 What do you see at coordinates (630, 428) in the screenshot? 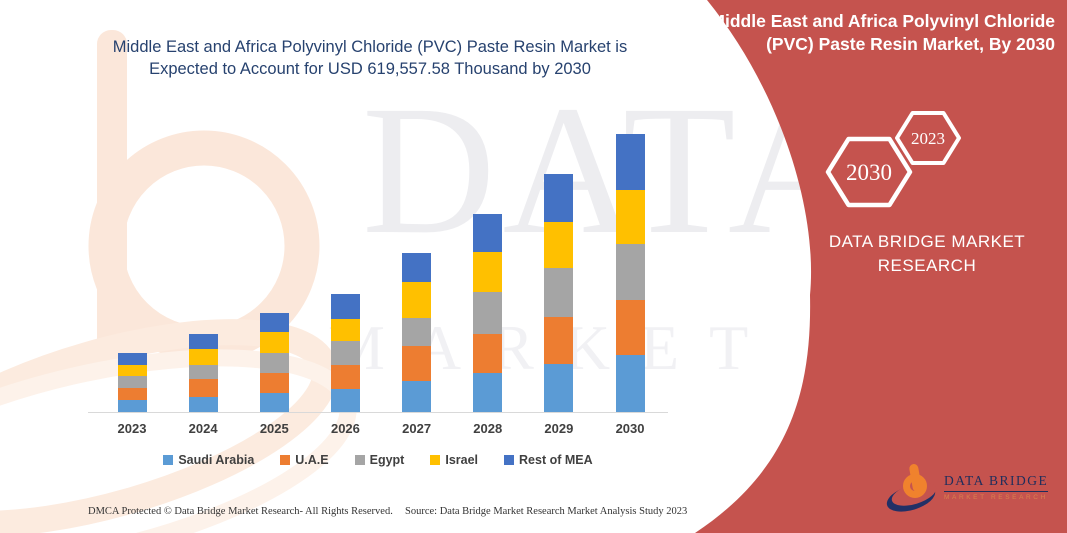
I see `x-tick-2030: 2030` at bounding box center [630, 428].